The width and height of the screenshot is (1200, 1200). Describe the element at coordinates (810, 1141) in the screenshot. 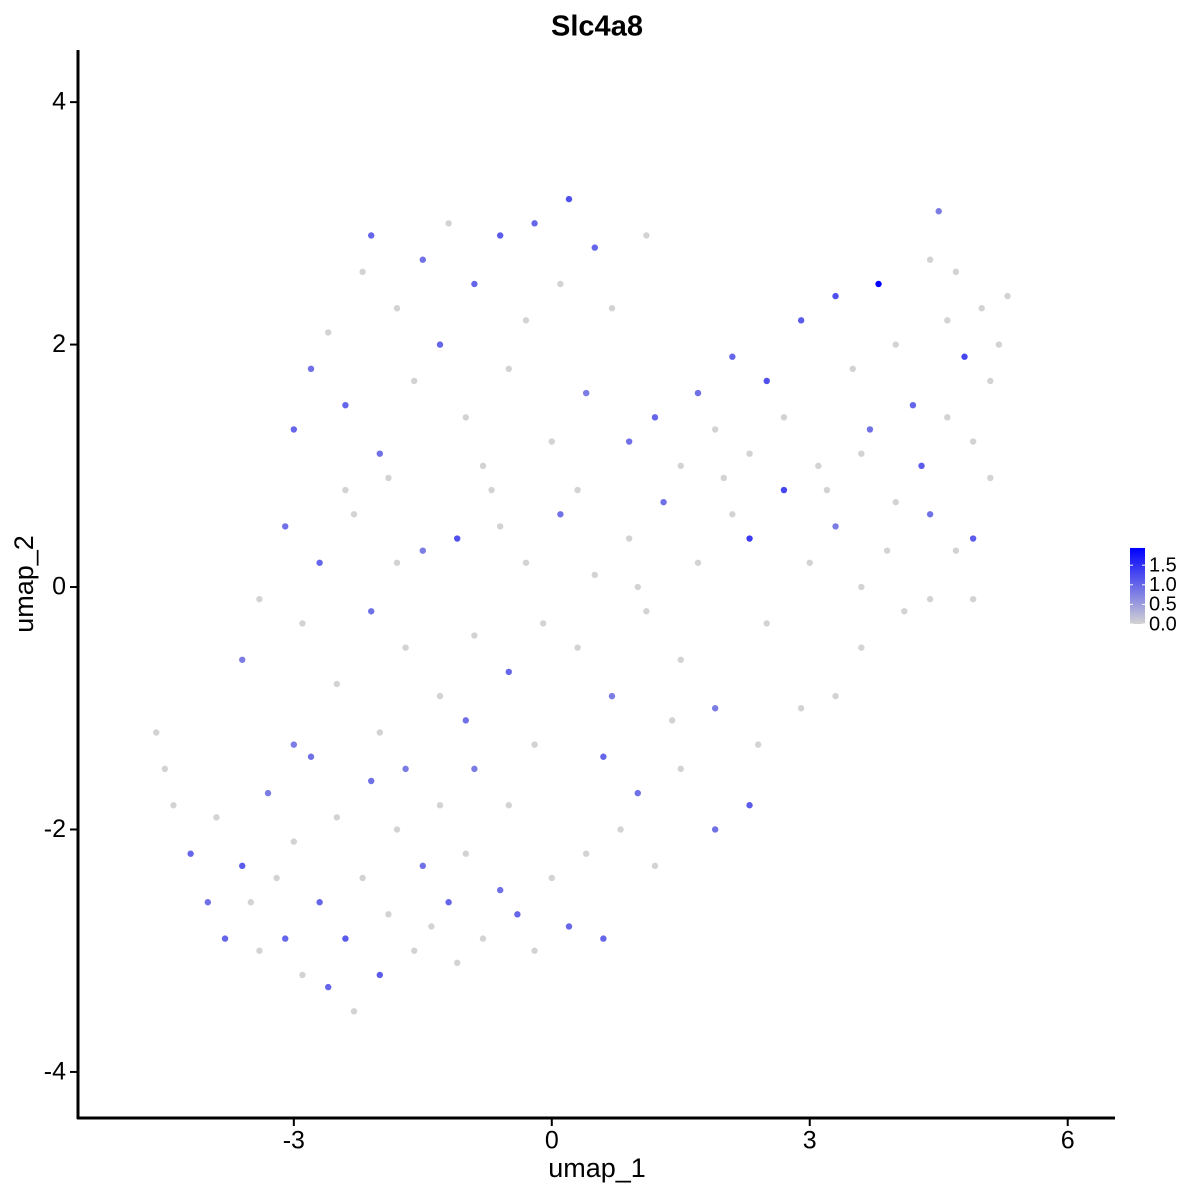

I see `x-tick-label: 3` at that location.